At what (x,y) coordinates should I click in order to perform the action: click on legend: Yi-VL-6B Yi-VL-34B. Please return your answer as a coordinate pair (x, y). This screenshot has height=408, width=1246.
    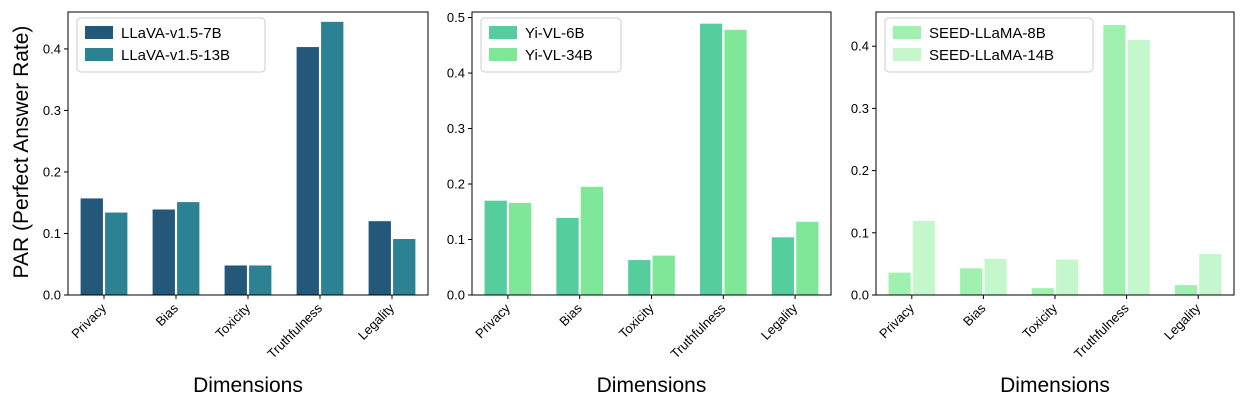
    Looking at the image, I should click on (551, 45).